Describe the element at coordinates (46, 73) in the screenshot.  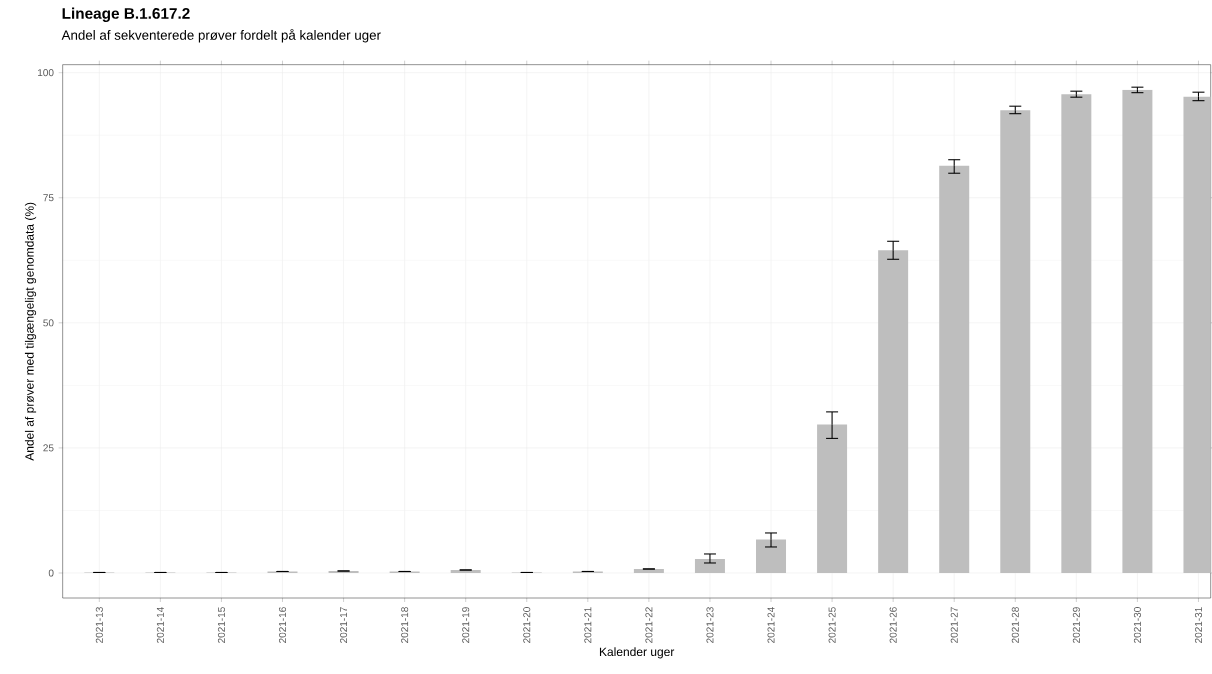
I see `y-tick-label: 100` at that location.